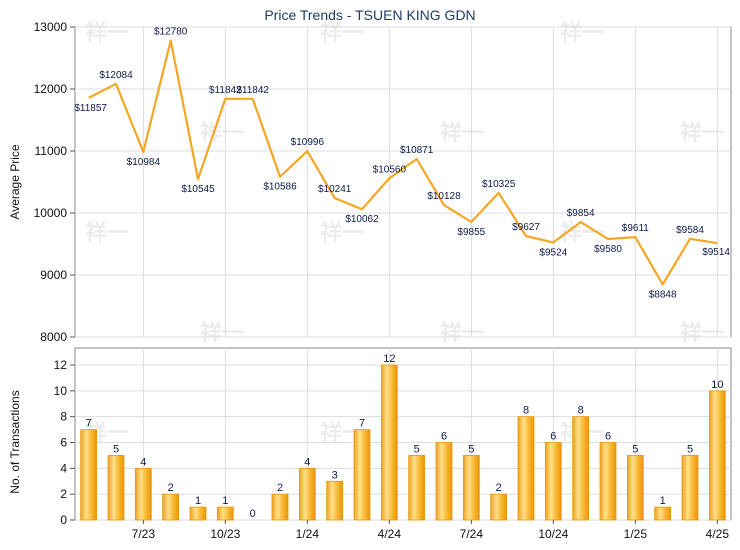  I want to click on price-data-label: $10871, so click(417, 150).